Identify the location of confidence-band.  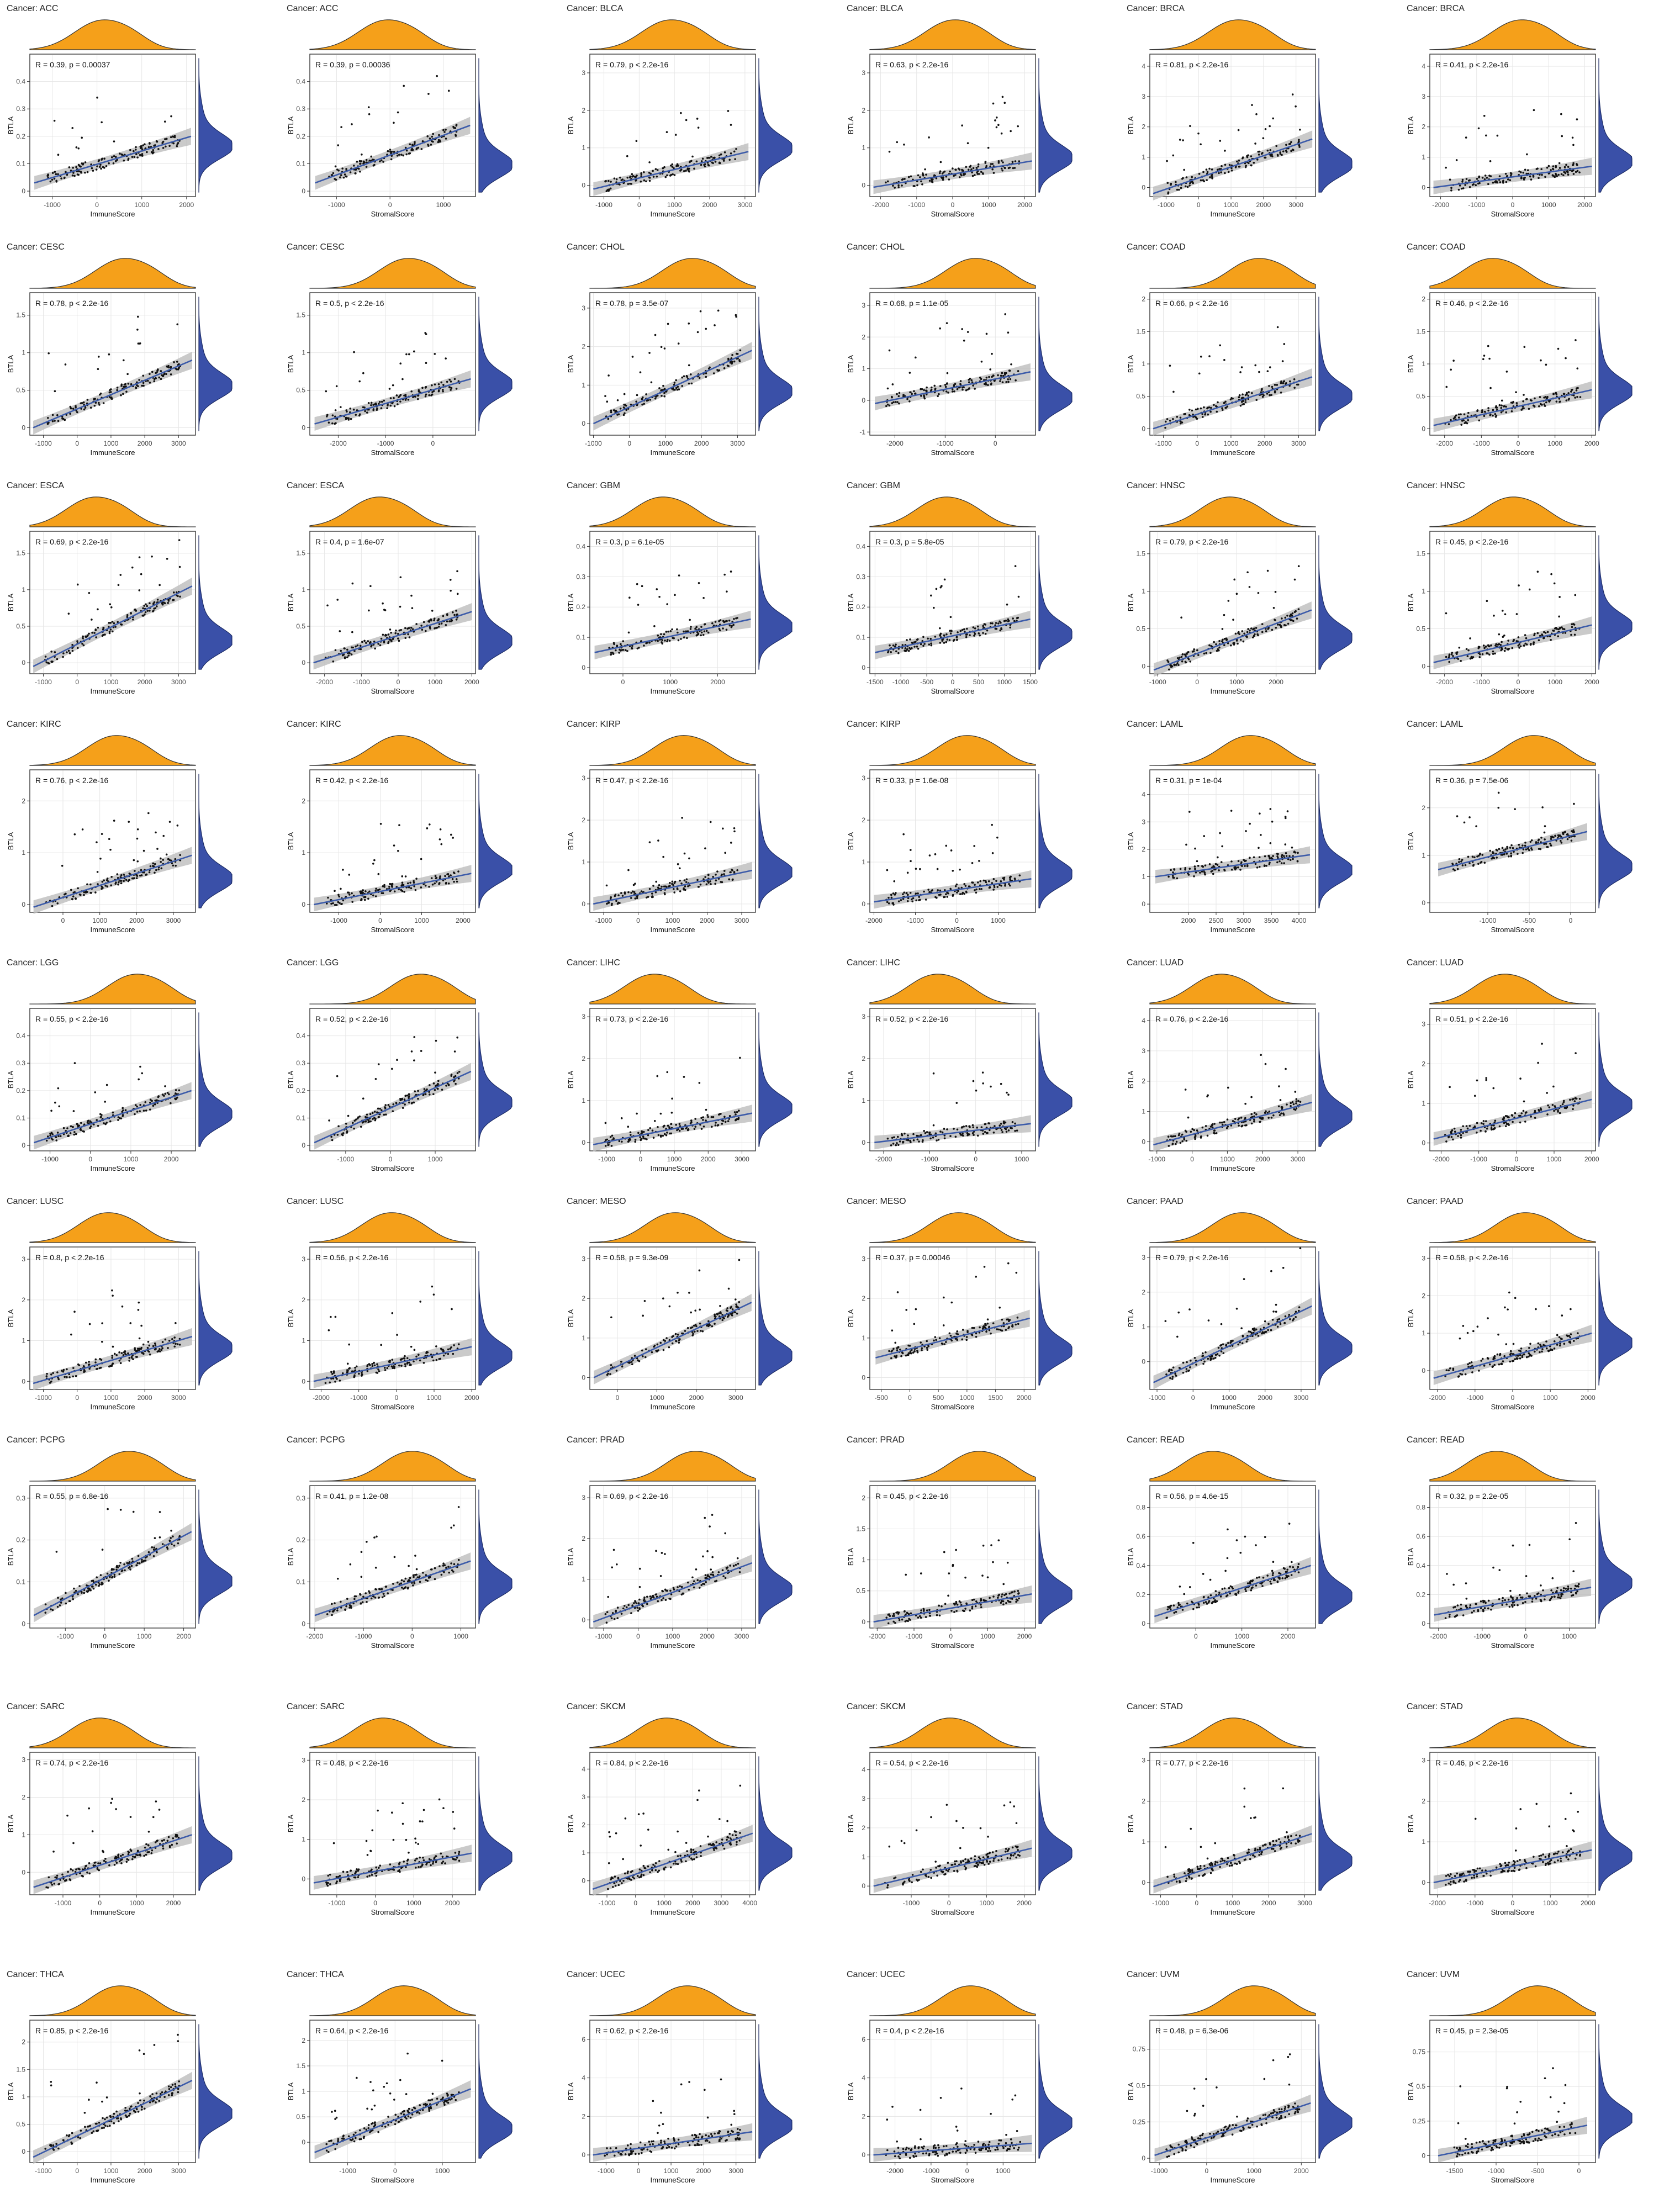
(671, 169).